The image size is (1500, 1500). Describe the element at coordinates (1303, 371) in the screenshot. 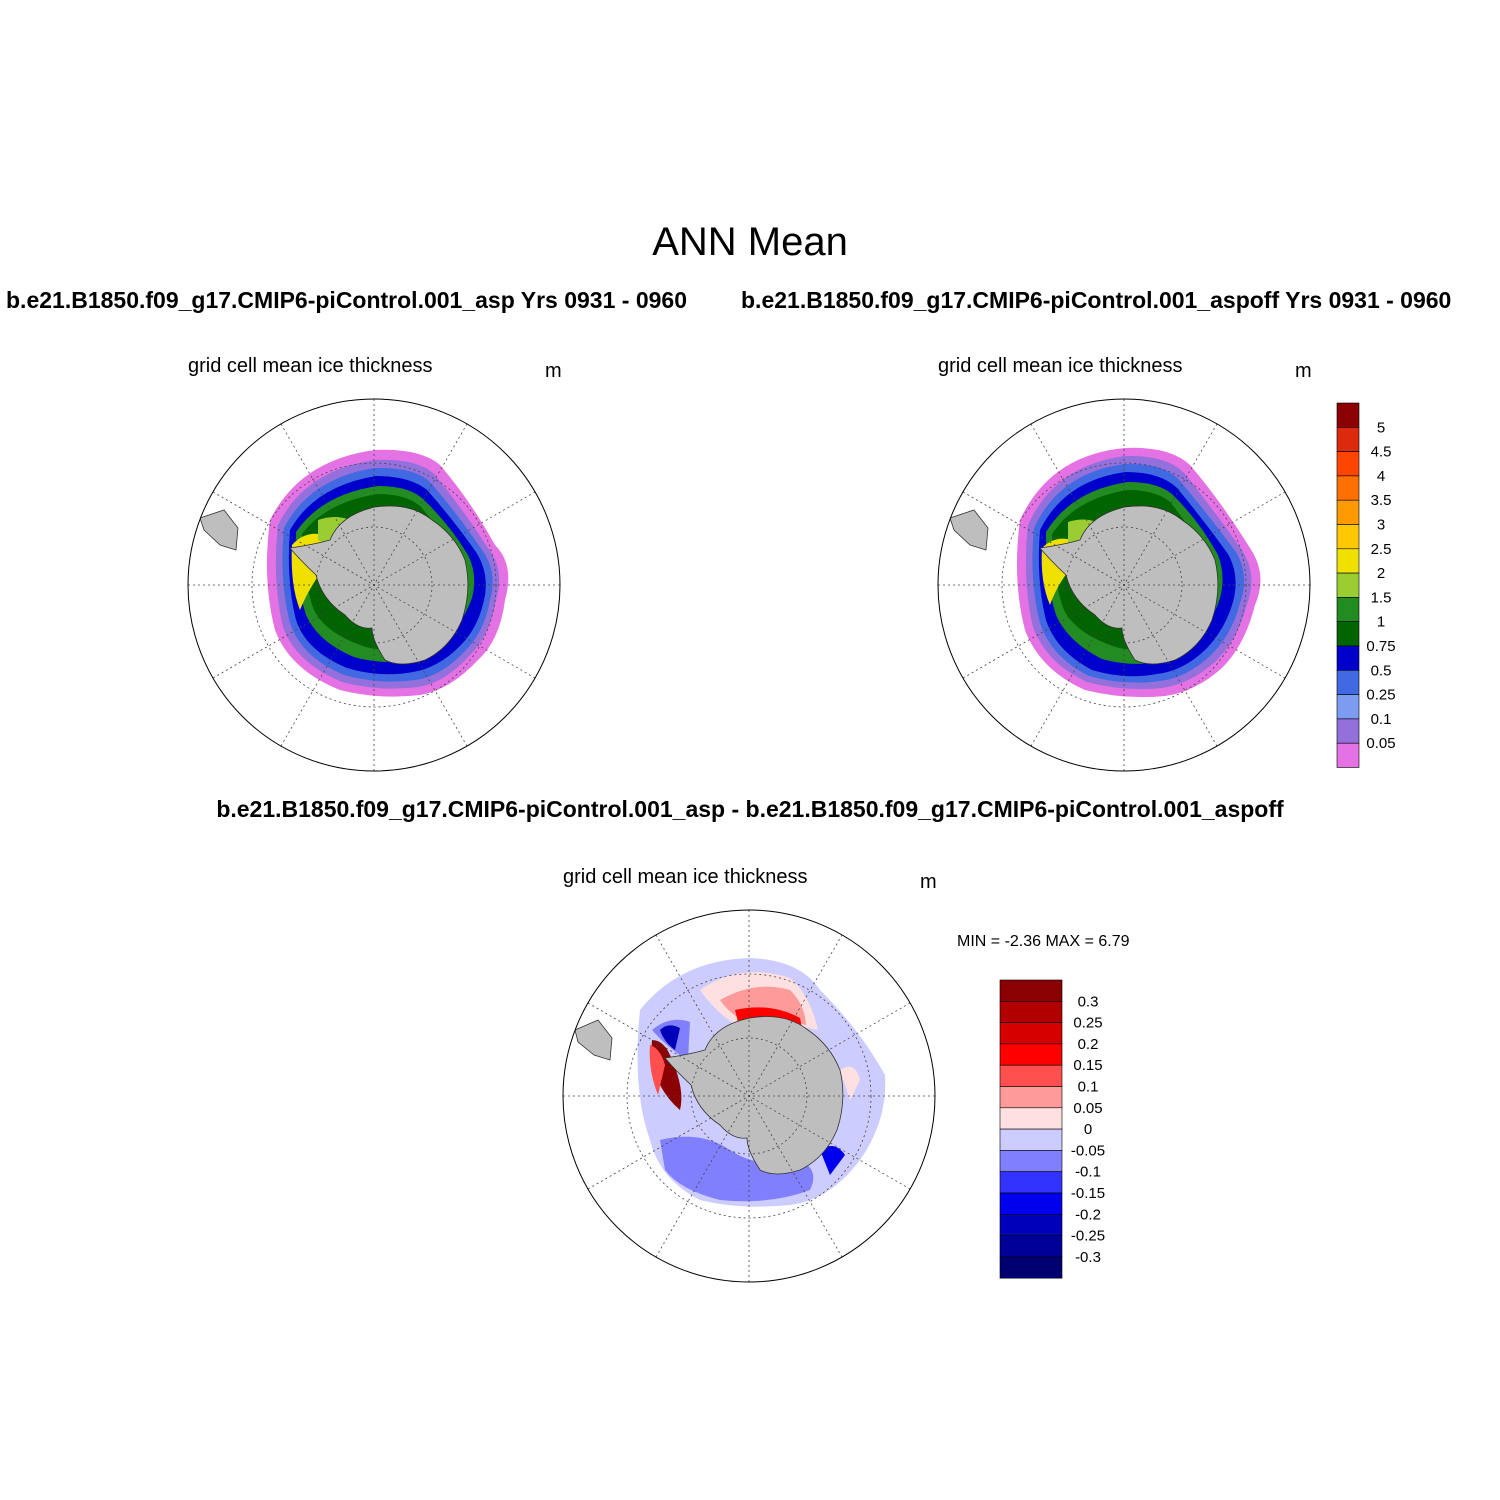

I see `panel2-units: m` at that location.